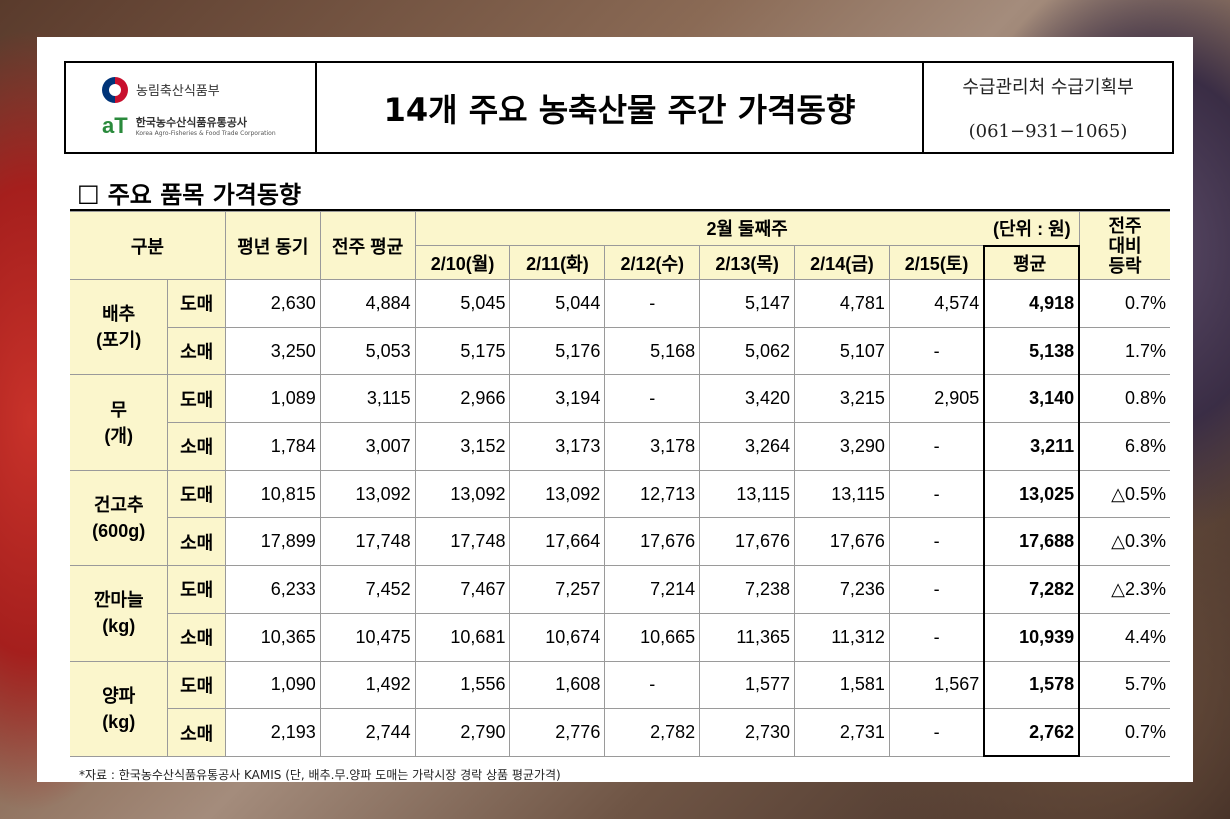 The image size is (1230, 819). I want to click on header-prev-week: 전주 평균, so click(367, 245).